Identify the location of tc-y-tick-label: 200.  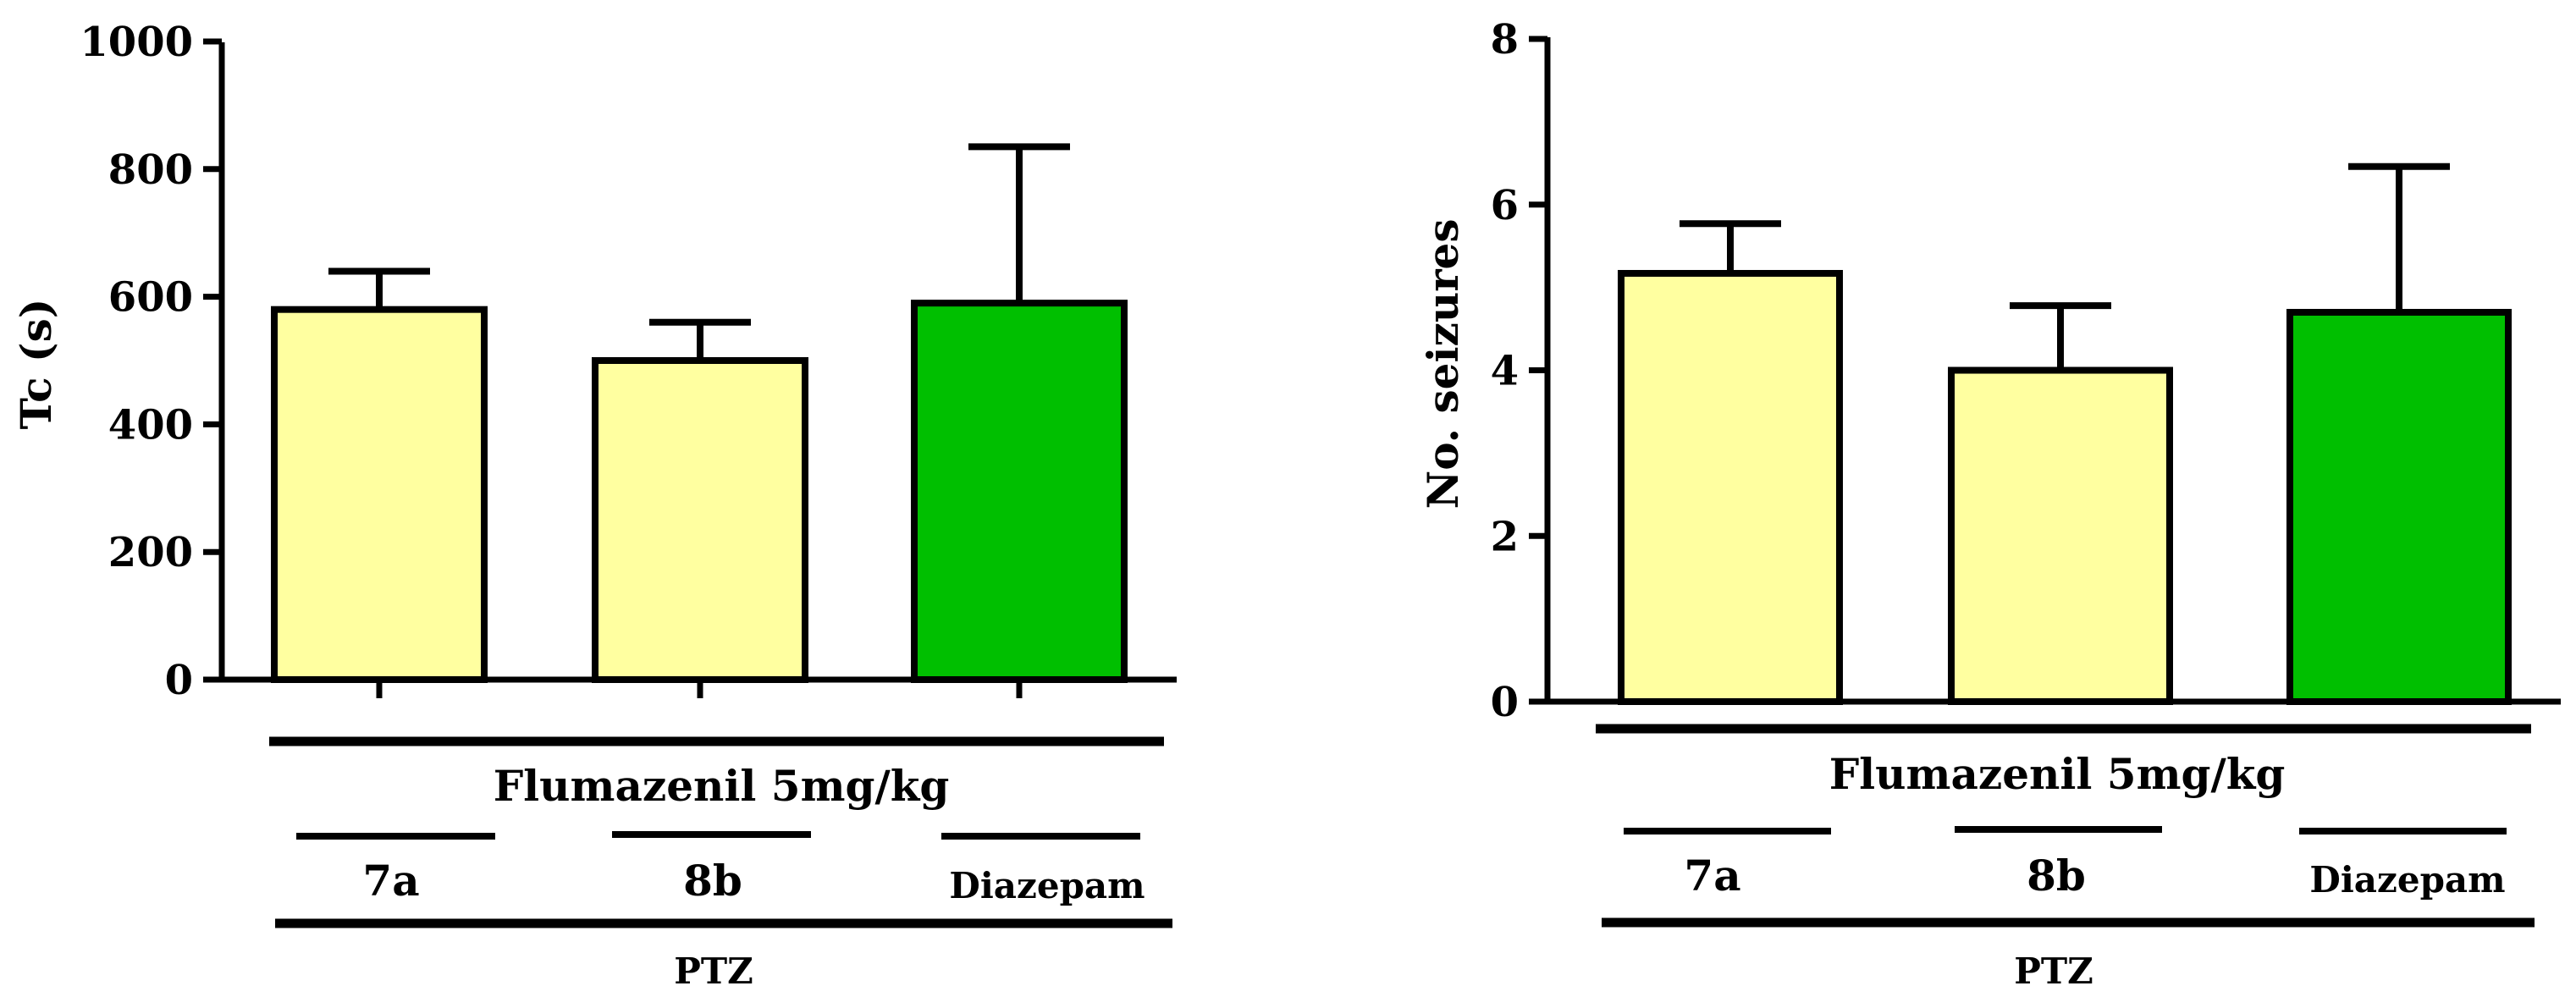
(151, 552).